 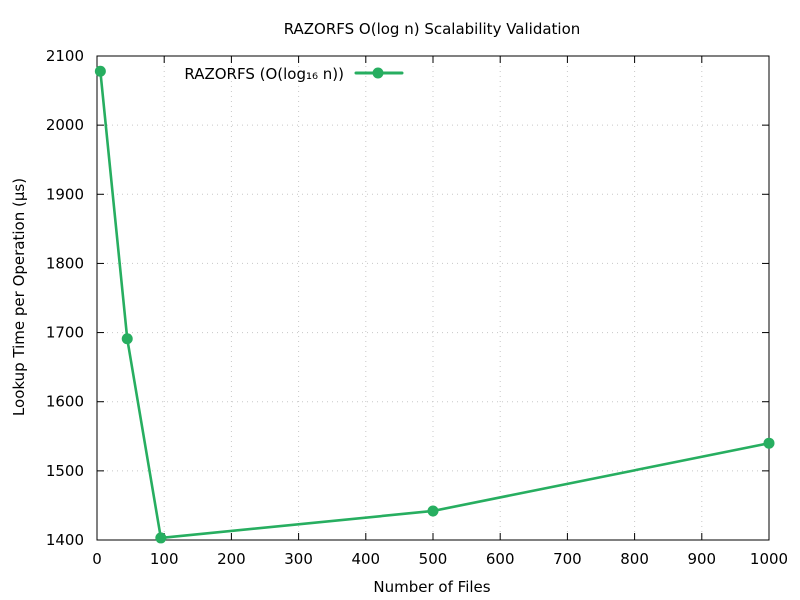 I want to click on x-tick-label: 800, so click(x=634, y=559).